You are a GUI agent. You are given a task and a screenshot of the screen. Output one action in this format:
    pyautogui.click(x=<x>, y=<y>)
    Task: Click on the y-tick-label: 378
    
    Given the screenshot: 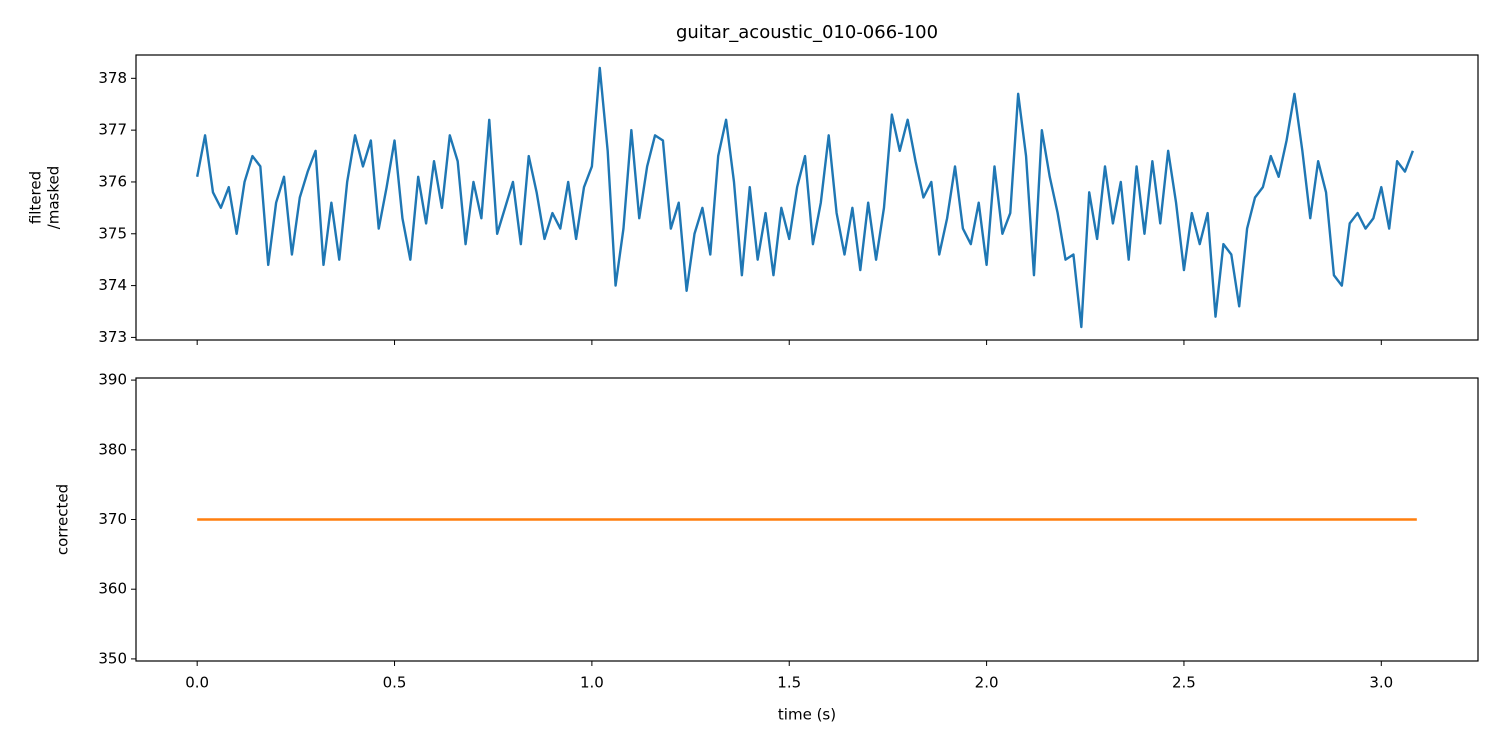 What is the action you would take?
    pyautogui.click(x=112, y=78)
    